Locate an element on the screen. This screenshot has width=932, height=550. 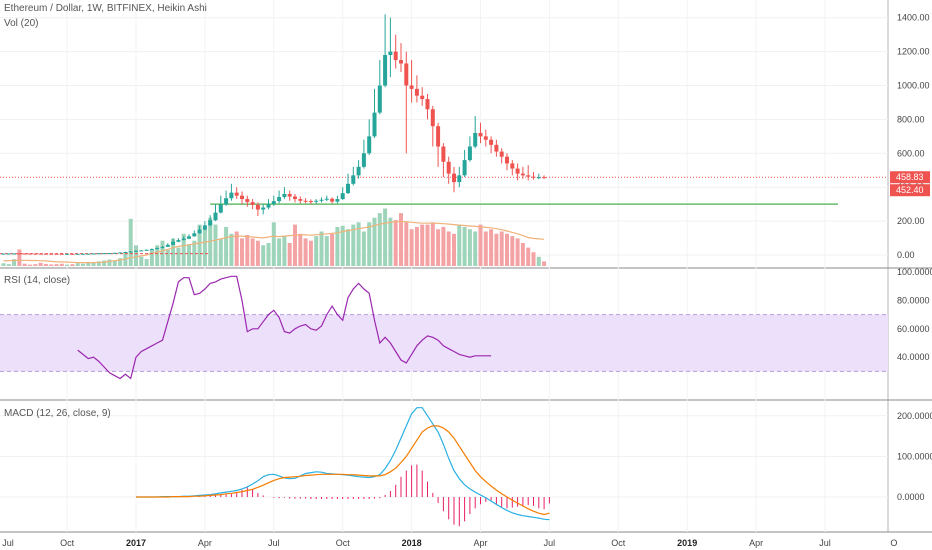
secondary-price-label: 452.40 is located at coordinates (910, 190).